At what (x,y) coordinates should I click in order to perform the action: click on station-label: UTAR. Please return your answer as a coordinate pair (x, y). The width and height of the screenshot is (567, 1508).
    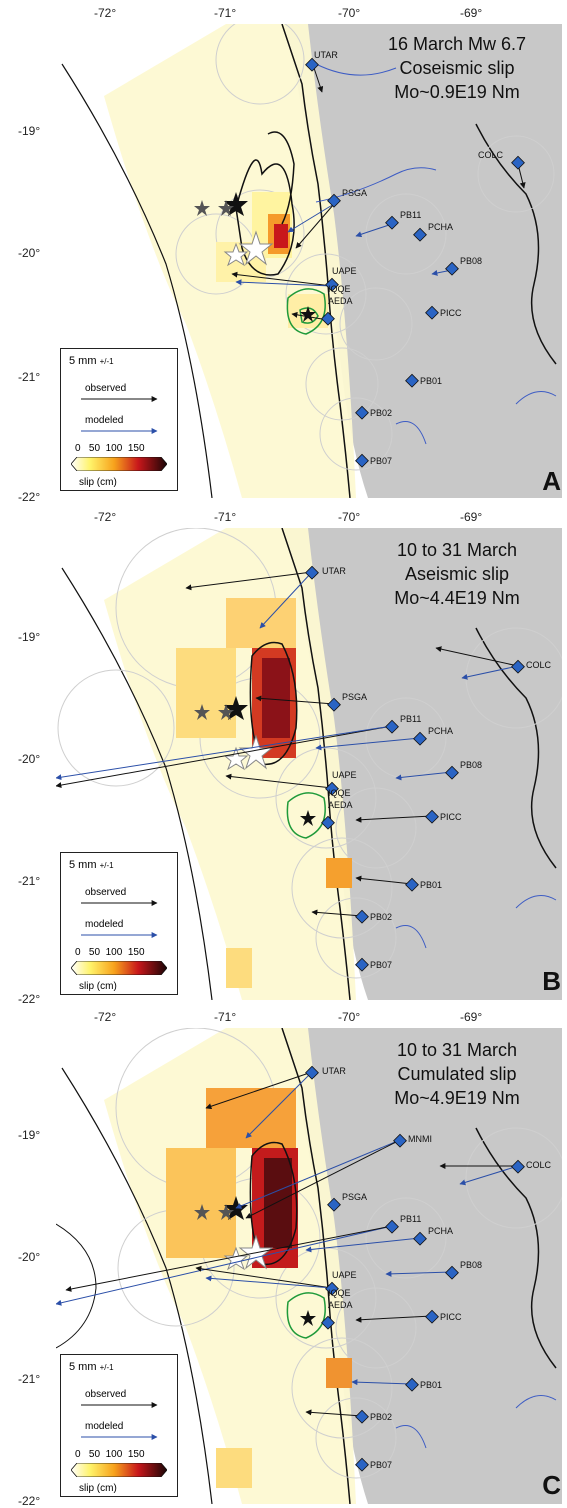
    Looking at the image, I should click on (334, 571).